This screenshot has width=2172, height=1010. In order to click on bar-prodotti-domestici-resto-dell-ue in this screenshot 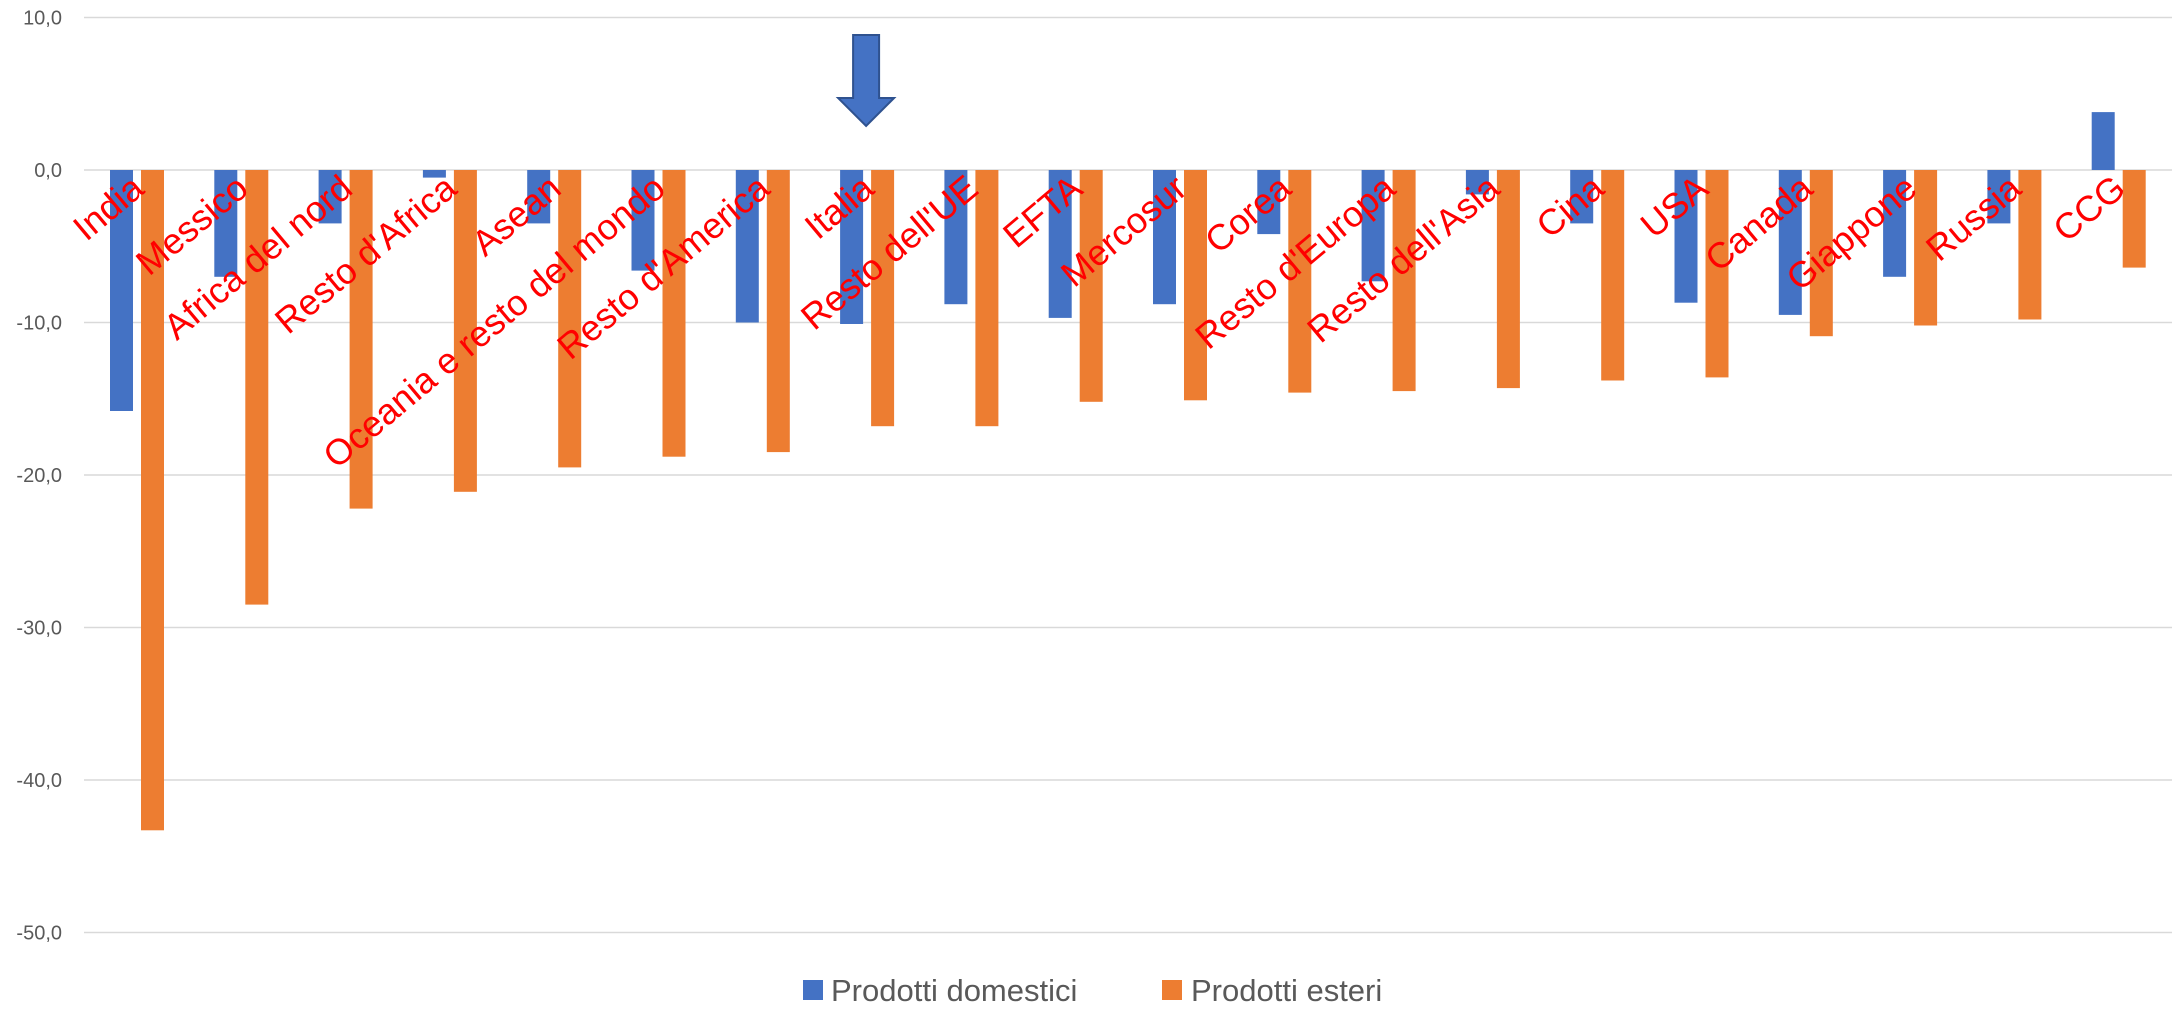, I will do `click(956, 237)`.